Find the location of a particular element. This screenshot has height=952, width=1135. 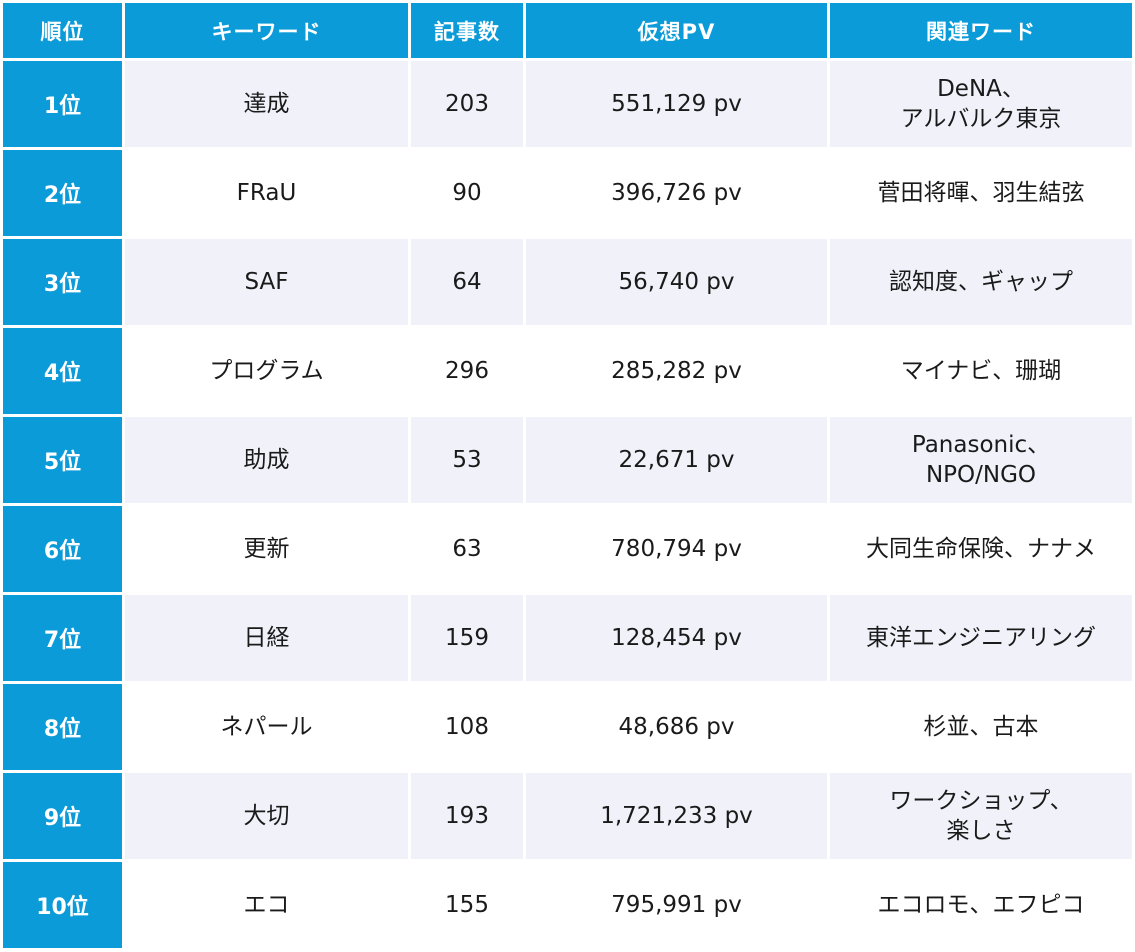

article-count-cell: 203 is located at coordinates (467, 104).